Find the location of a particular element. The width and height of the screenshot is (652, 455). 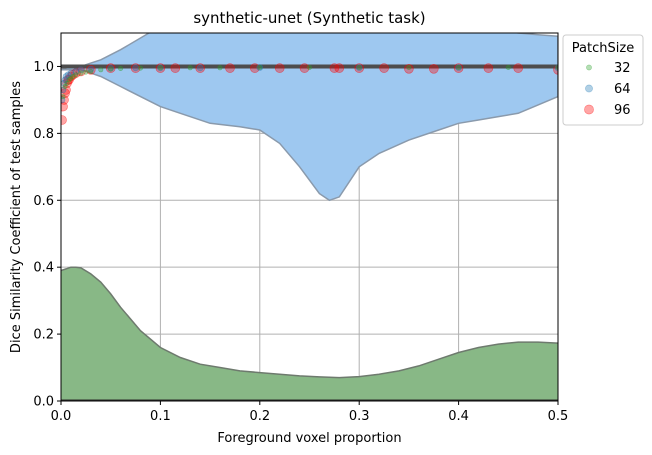

x-tick-label-3: 0.3 is located at coordinates (359, 416).